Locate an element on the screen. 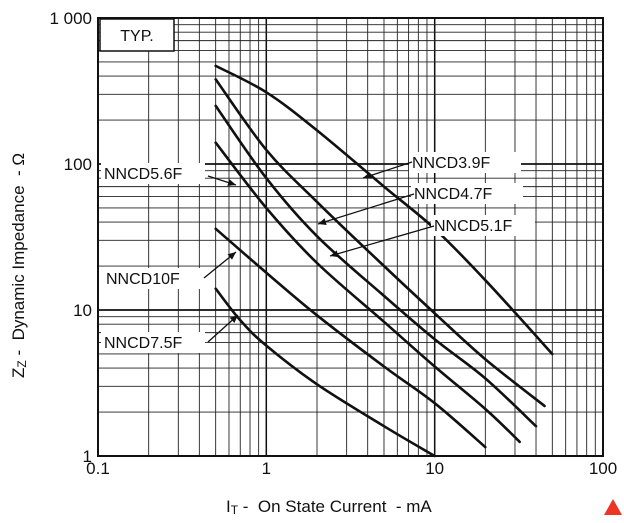 The height and width of the screenshot is (523, 624). x-axis-label-main: I is located at coordinates (228, 506).